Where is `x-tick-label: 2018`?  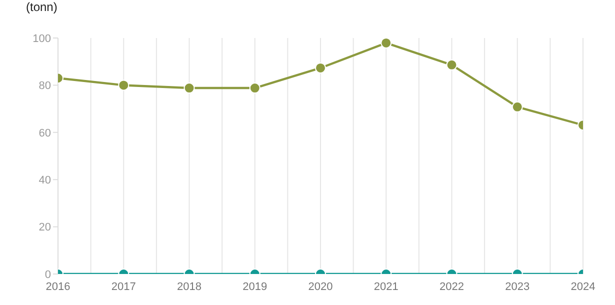
x-tick-label: 2018 is located at coordinates (189, 286).